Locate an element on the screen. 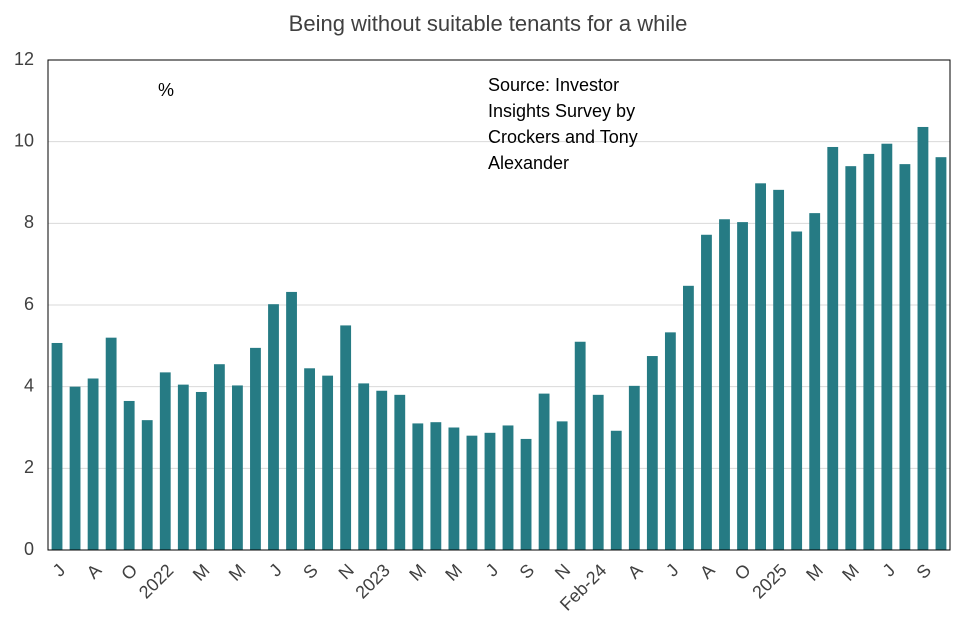 Image resolution: width=976 pixels, height=637 pixels. x-tick-label: 2025 is located at coordinates (769, 581).